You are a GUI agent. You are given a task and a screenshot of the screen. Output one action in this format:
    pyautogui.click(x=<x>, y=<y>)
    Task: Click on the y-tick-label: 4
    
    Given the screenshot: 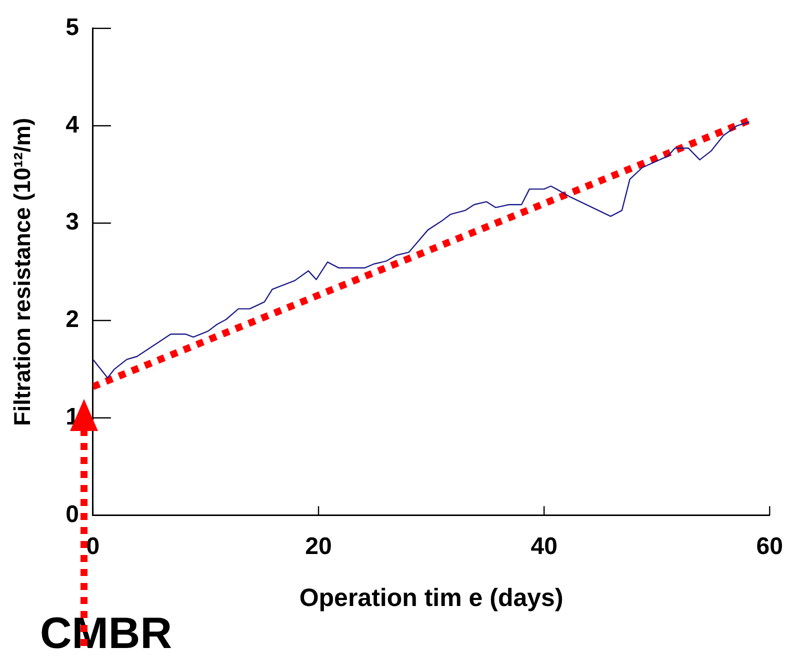 What is the action you would take?
    pyautogui.click(x=73, y=124)
    